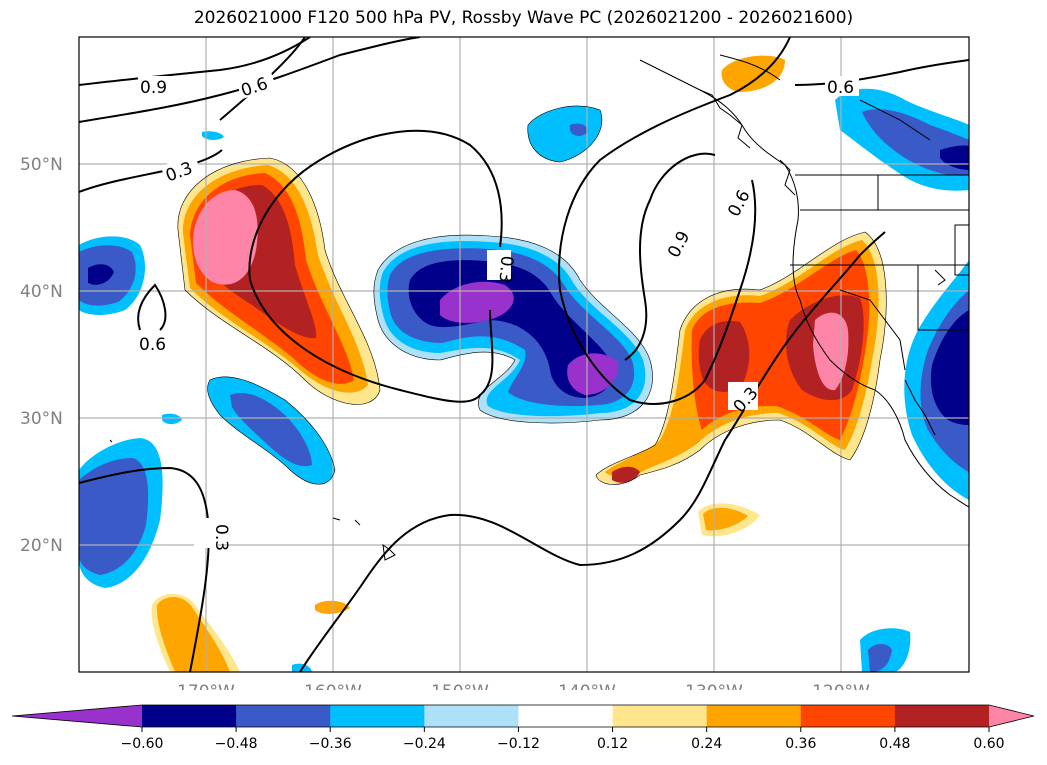 The image size is (1047, 765). I want to click on lon-label: 170°W, so click(206, 686).